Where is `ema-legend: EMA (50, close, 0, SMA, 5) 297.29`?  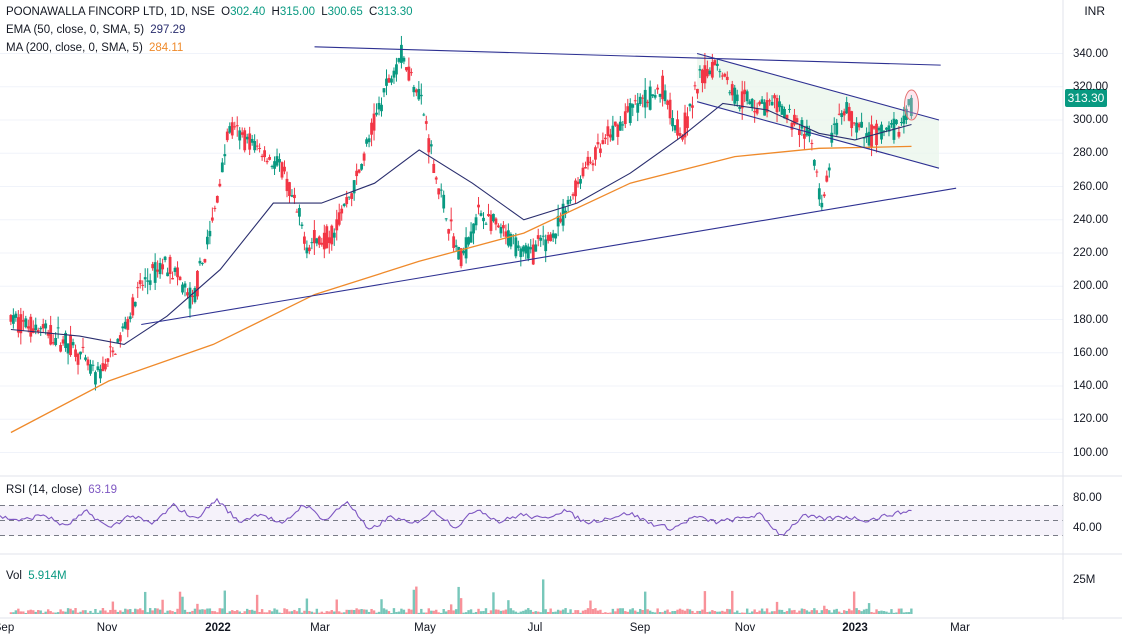
ema-legend: EMA (50, close, 0, SMA, 5) 297.29 is located at coordinates (97, 30).